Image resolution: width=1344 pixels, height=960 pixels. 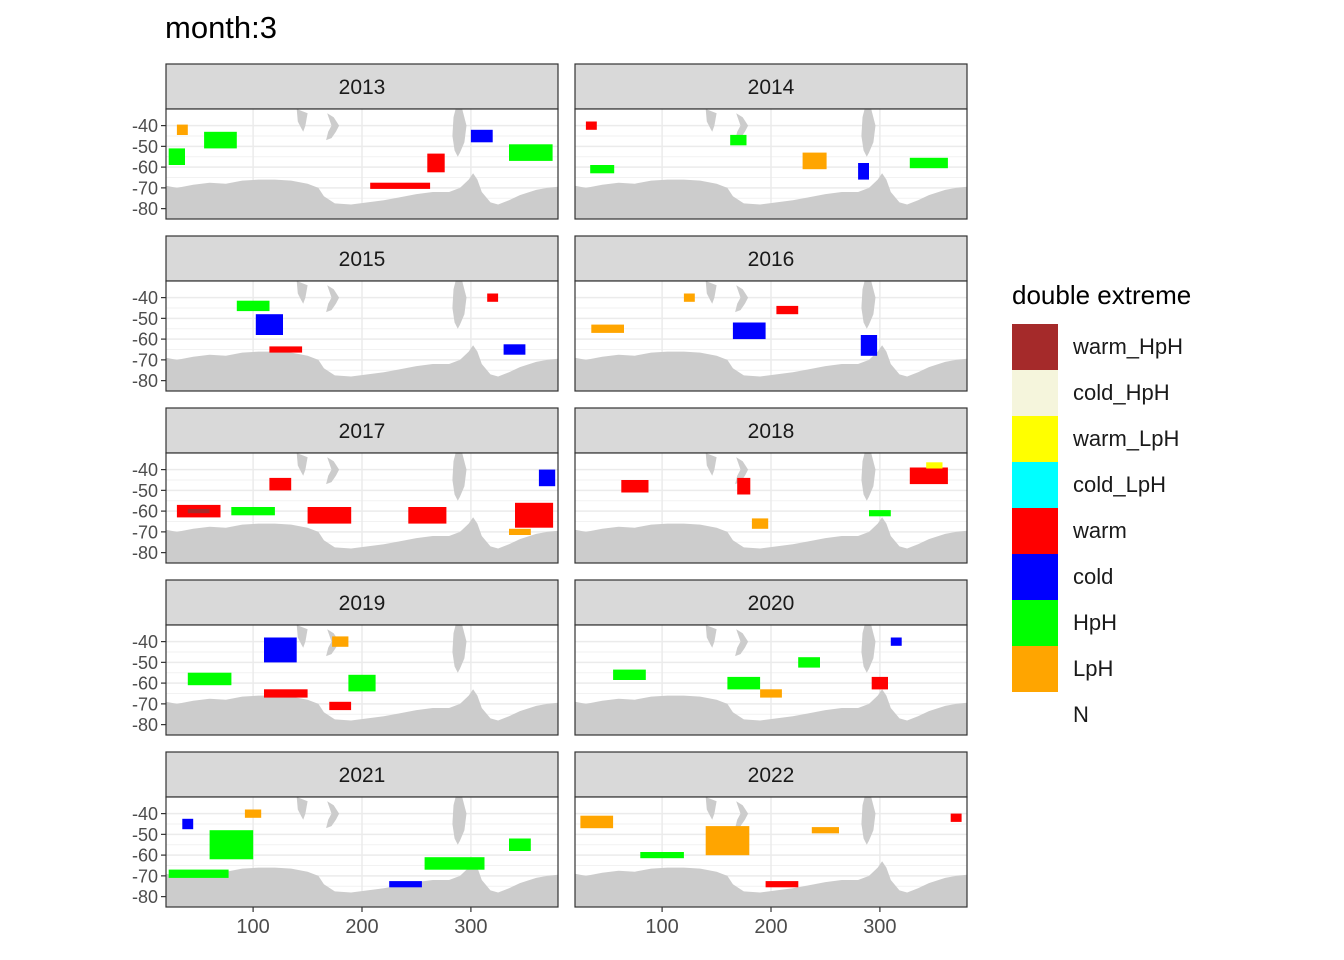 What do you see at coordinates (1162, 623) in the screenshot?
I see `legend-item-HpH: HpH` at bounding box center [1162, 623].